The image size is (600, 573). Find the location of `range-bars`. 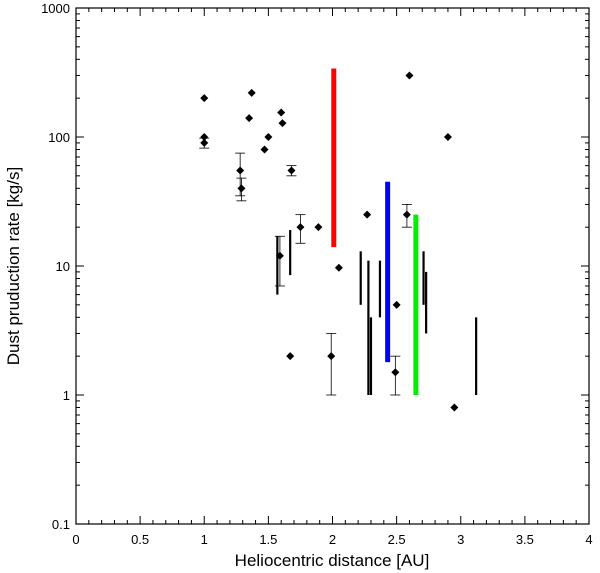

range-bars is located at coordinates (377, 312).